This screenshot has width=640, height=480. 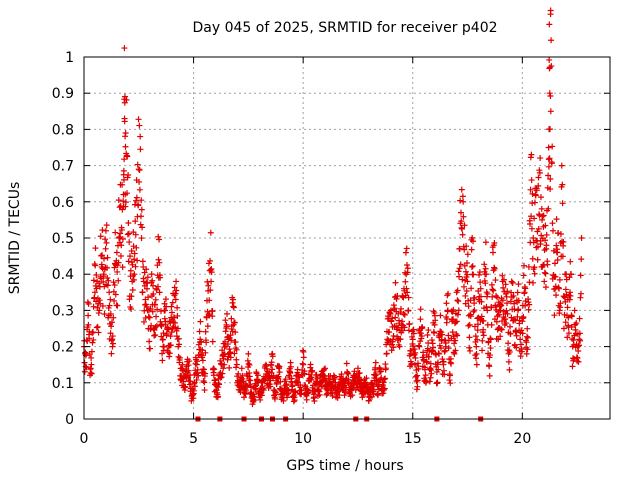 I want to click on x-tick-label: 5, so click(x=193, y=439).